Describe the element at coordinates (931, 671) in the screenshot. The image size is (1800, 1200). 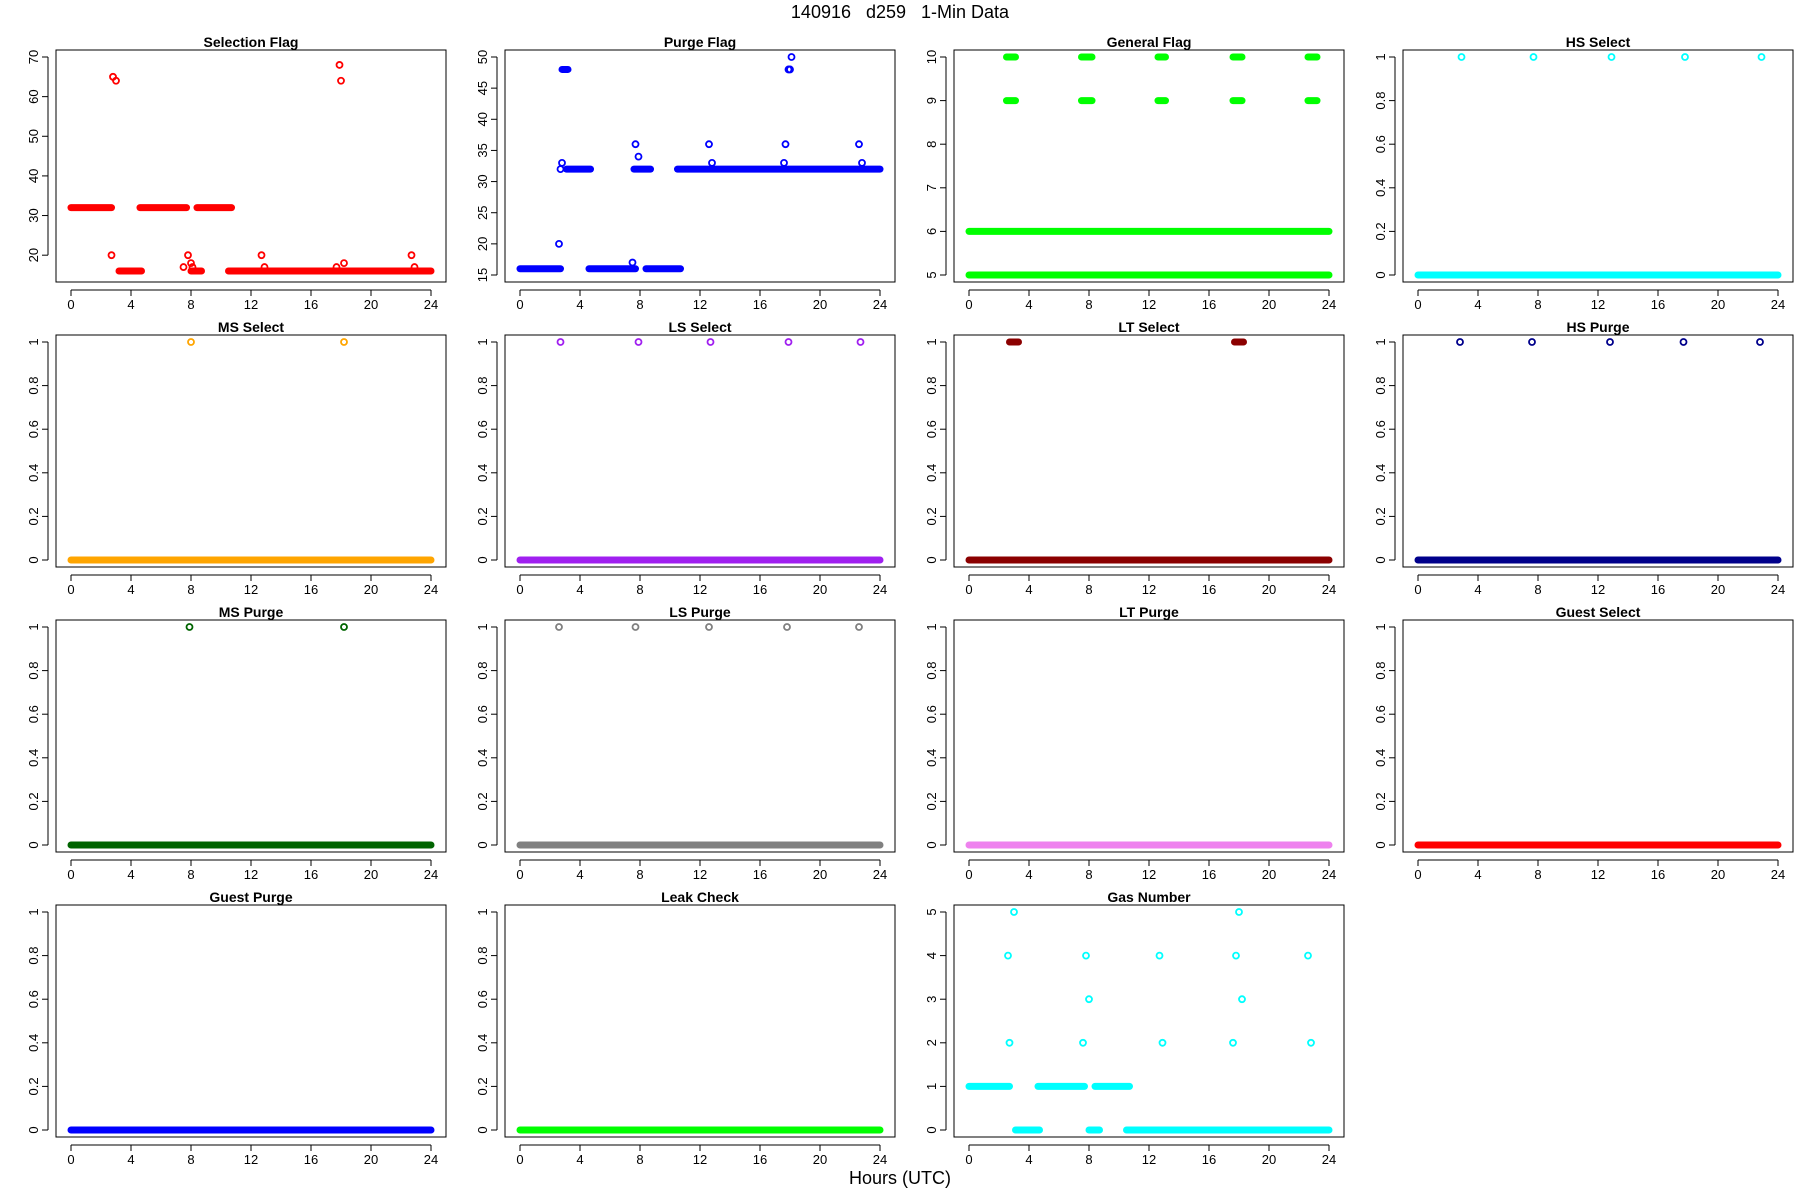
I see `y-tick-label: 0.8` at that location.